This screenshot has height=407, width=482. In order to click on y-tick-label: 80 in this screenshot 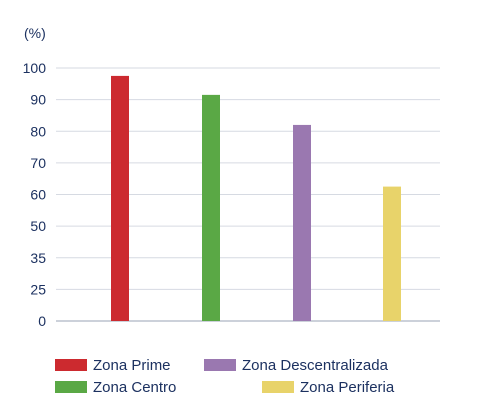, I will do `click(38, 131)`.